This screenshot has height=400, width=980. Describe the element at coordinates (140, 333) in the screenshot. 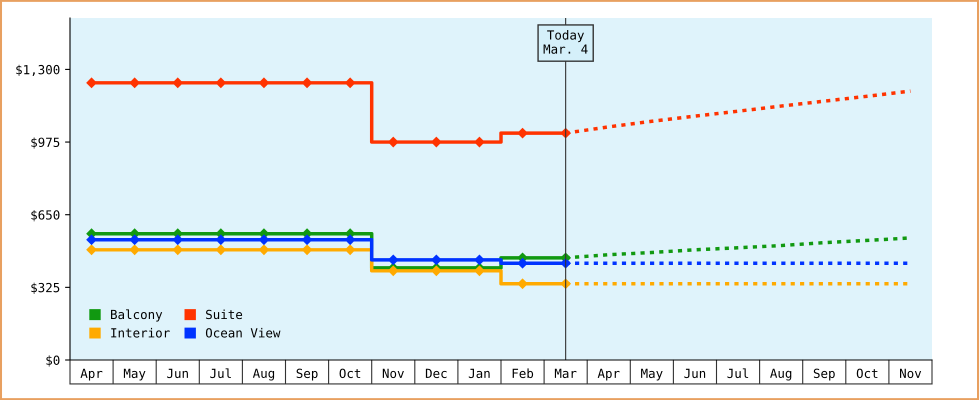

I see `legend-label: Interior` at that location.